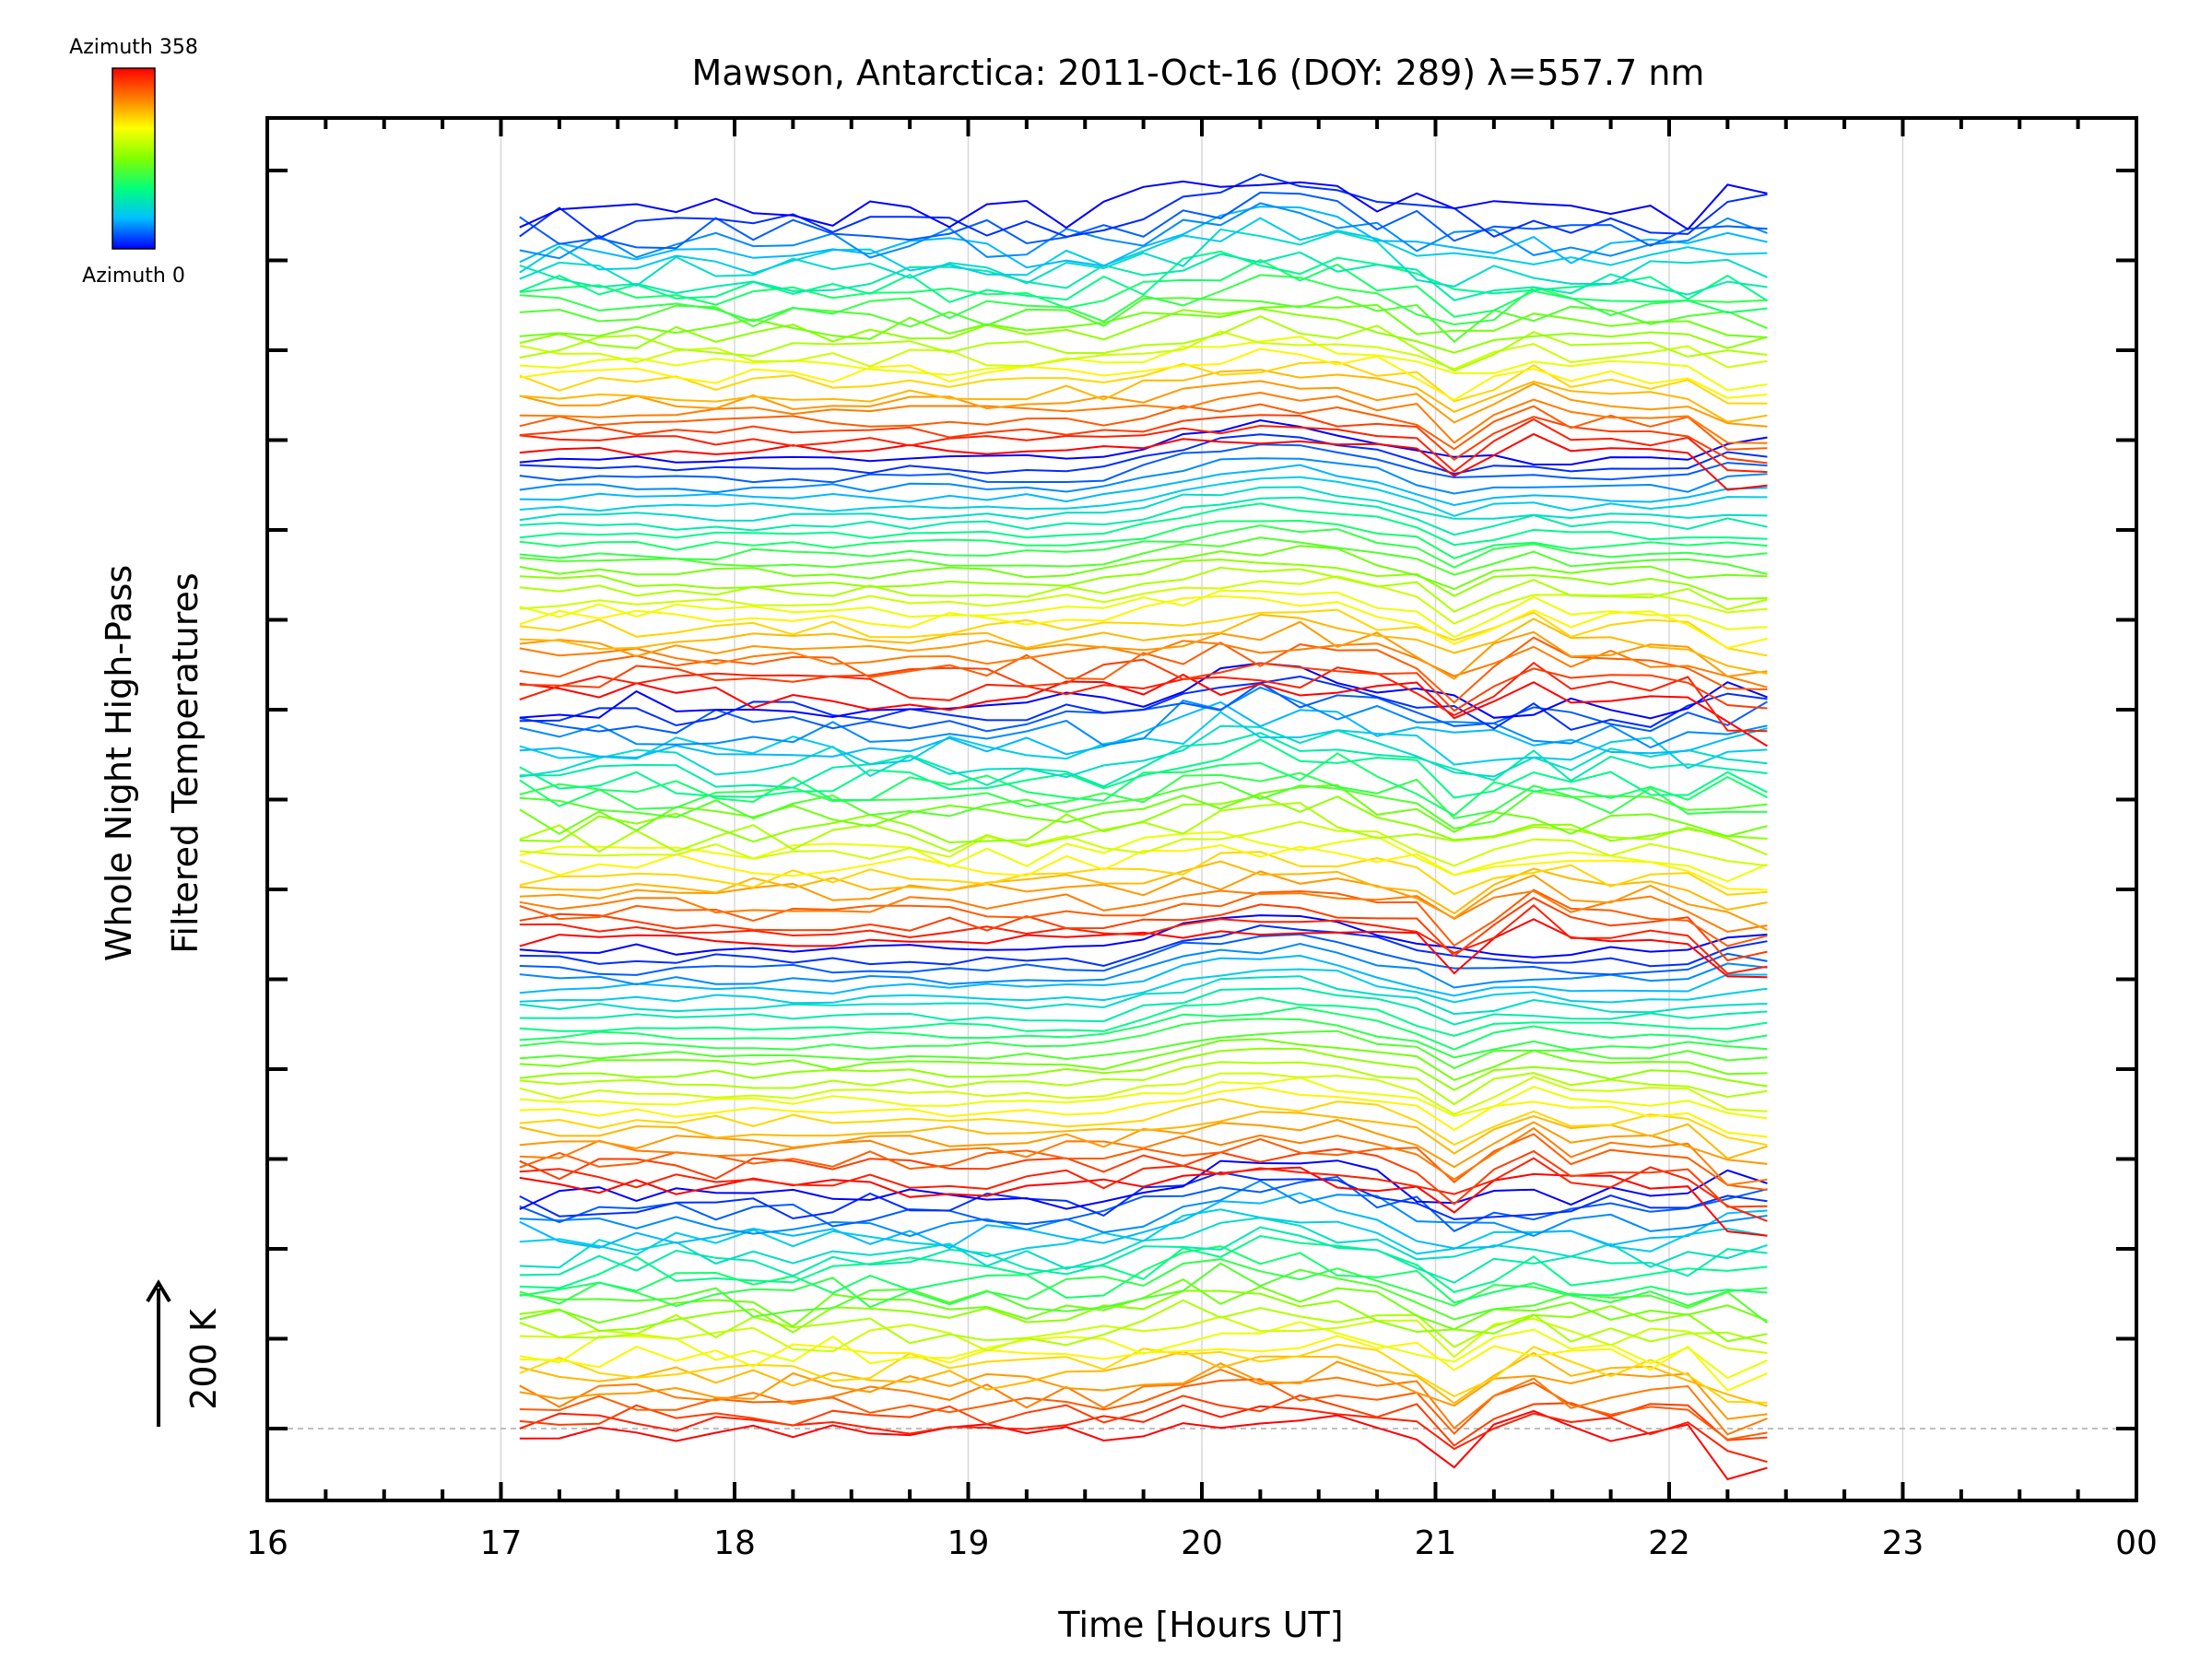 Image resolution: width=2212 pixels, height=1659 pixels. I want to click on colorbar-top-label: Azimuth 358, so click(133, 47).